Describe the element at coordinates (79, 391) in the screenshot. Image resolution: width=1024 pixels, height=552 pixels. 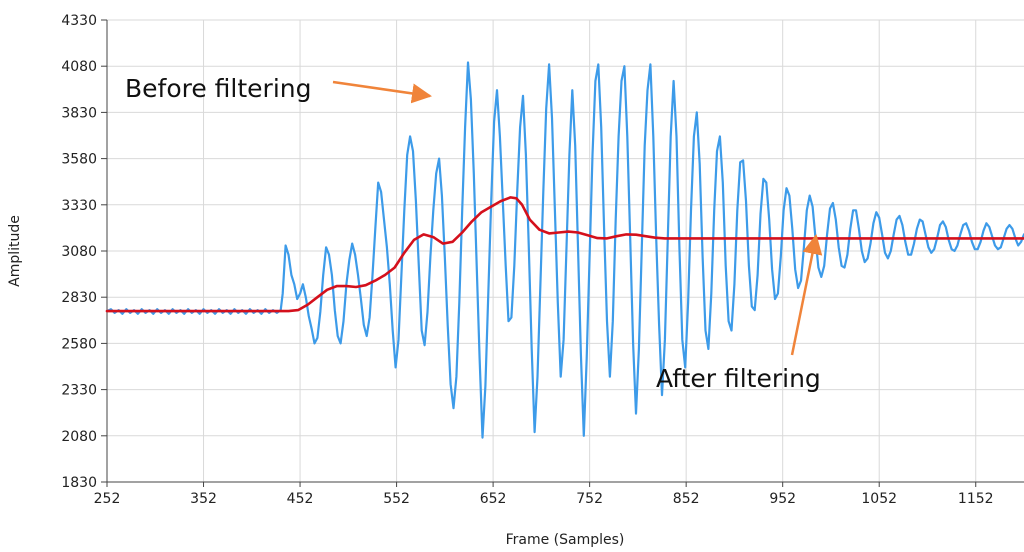
I see `y-tick-label: 2330` at that location.